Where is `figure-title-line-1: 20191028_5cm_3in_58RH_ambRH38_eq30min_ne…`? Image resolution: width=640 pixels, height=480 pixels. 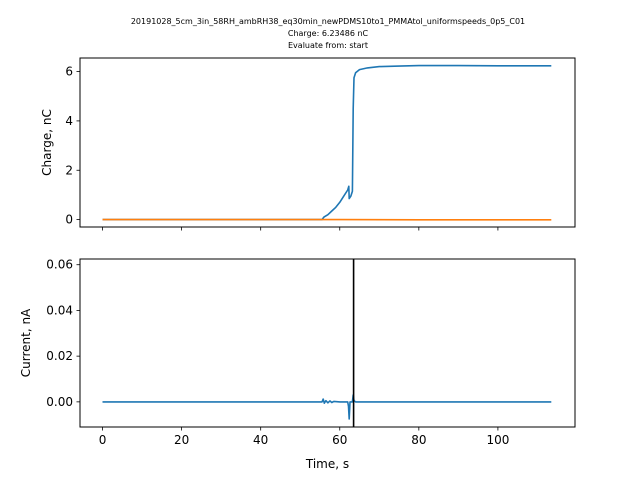
figure-title-line-1: 20191028_5cm_3in_58RH_ambRH38_eq30min_ne… is located at coordinates (328, 21).